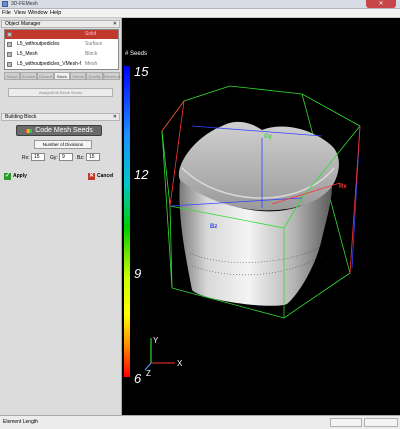  What do you see at coordinates (94, 76) in the screenshot?
I see `tab-quality: Quality` at bounding box center [94, 76].